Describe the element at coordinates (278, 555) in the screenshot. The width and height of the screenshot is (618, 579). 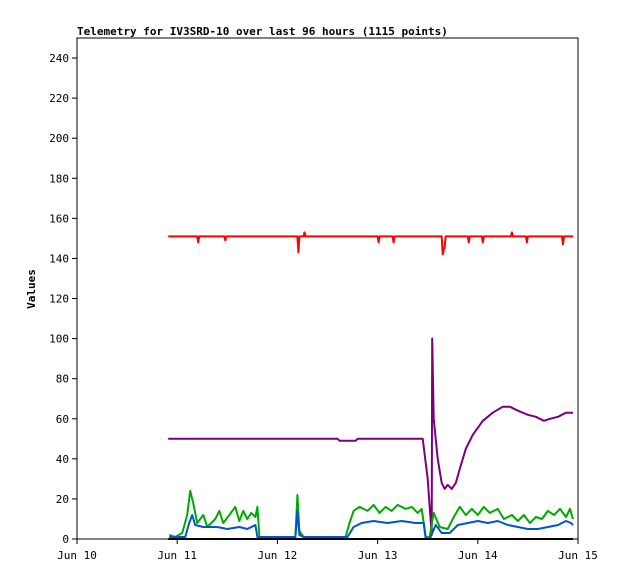
I see `x-tick-label: Jun 12` at that location.